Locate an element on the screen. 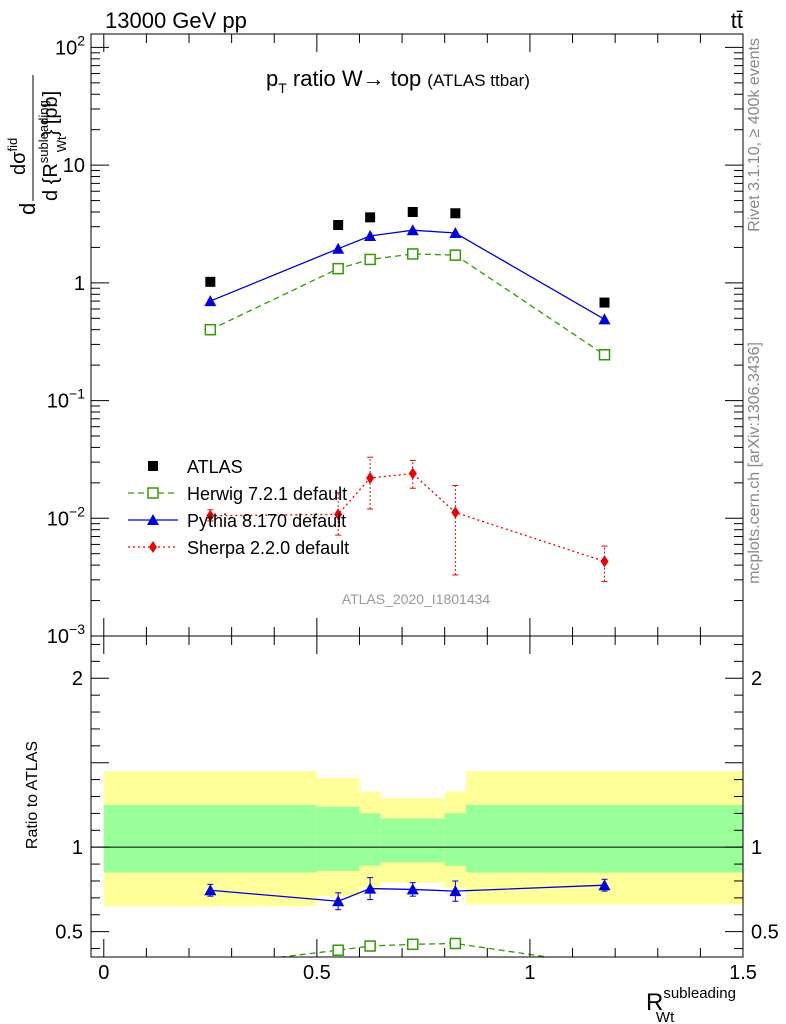 The image size is (786, 1024). title-small: (ATLAS ttbar) is located at coordinates (478, 80).